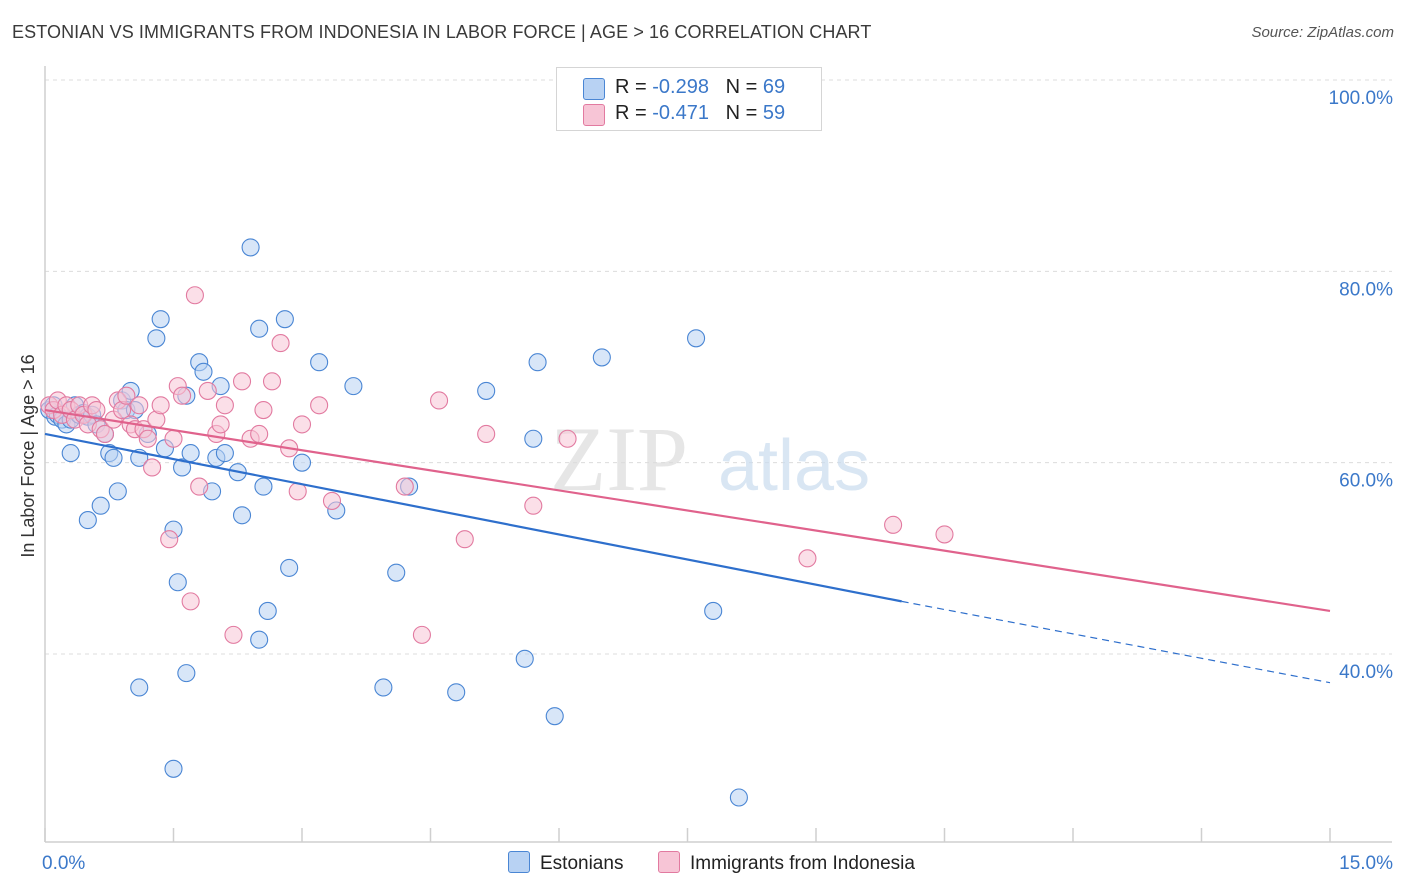 Image resolution: width=1406 pixels, height=892 pixels. I want to click on source-label: Source: ZipAtlas.com, so click(1322, 32).